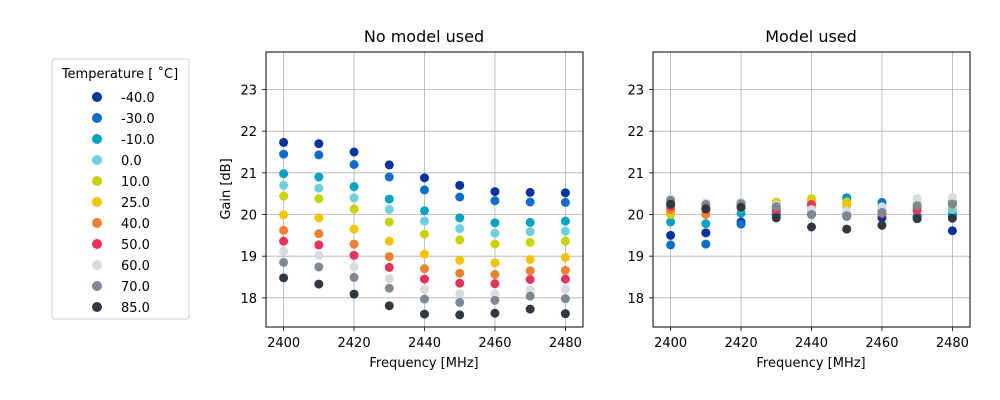 The image size is (1000, 400). I want to click on legend-label: -30.0, so click(138, 119).